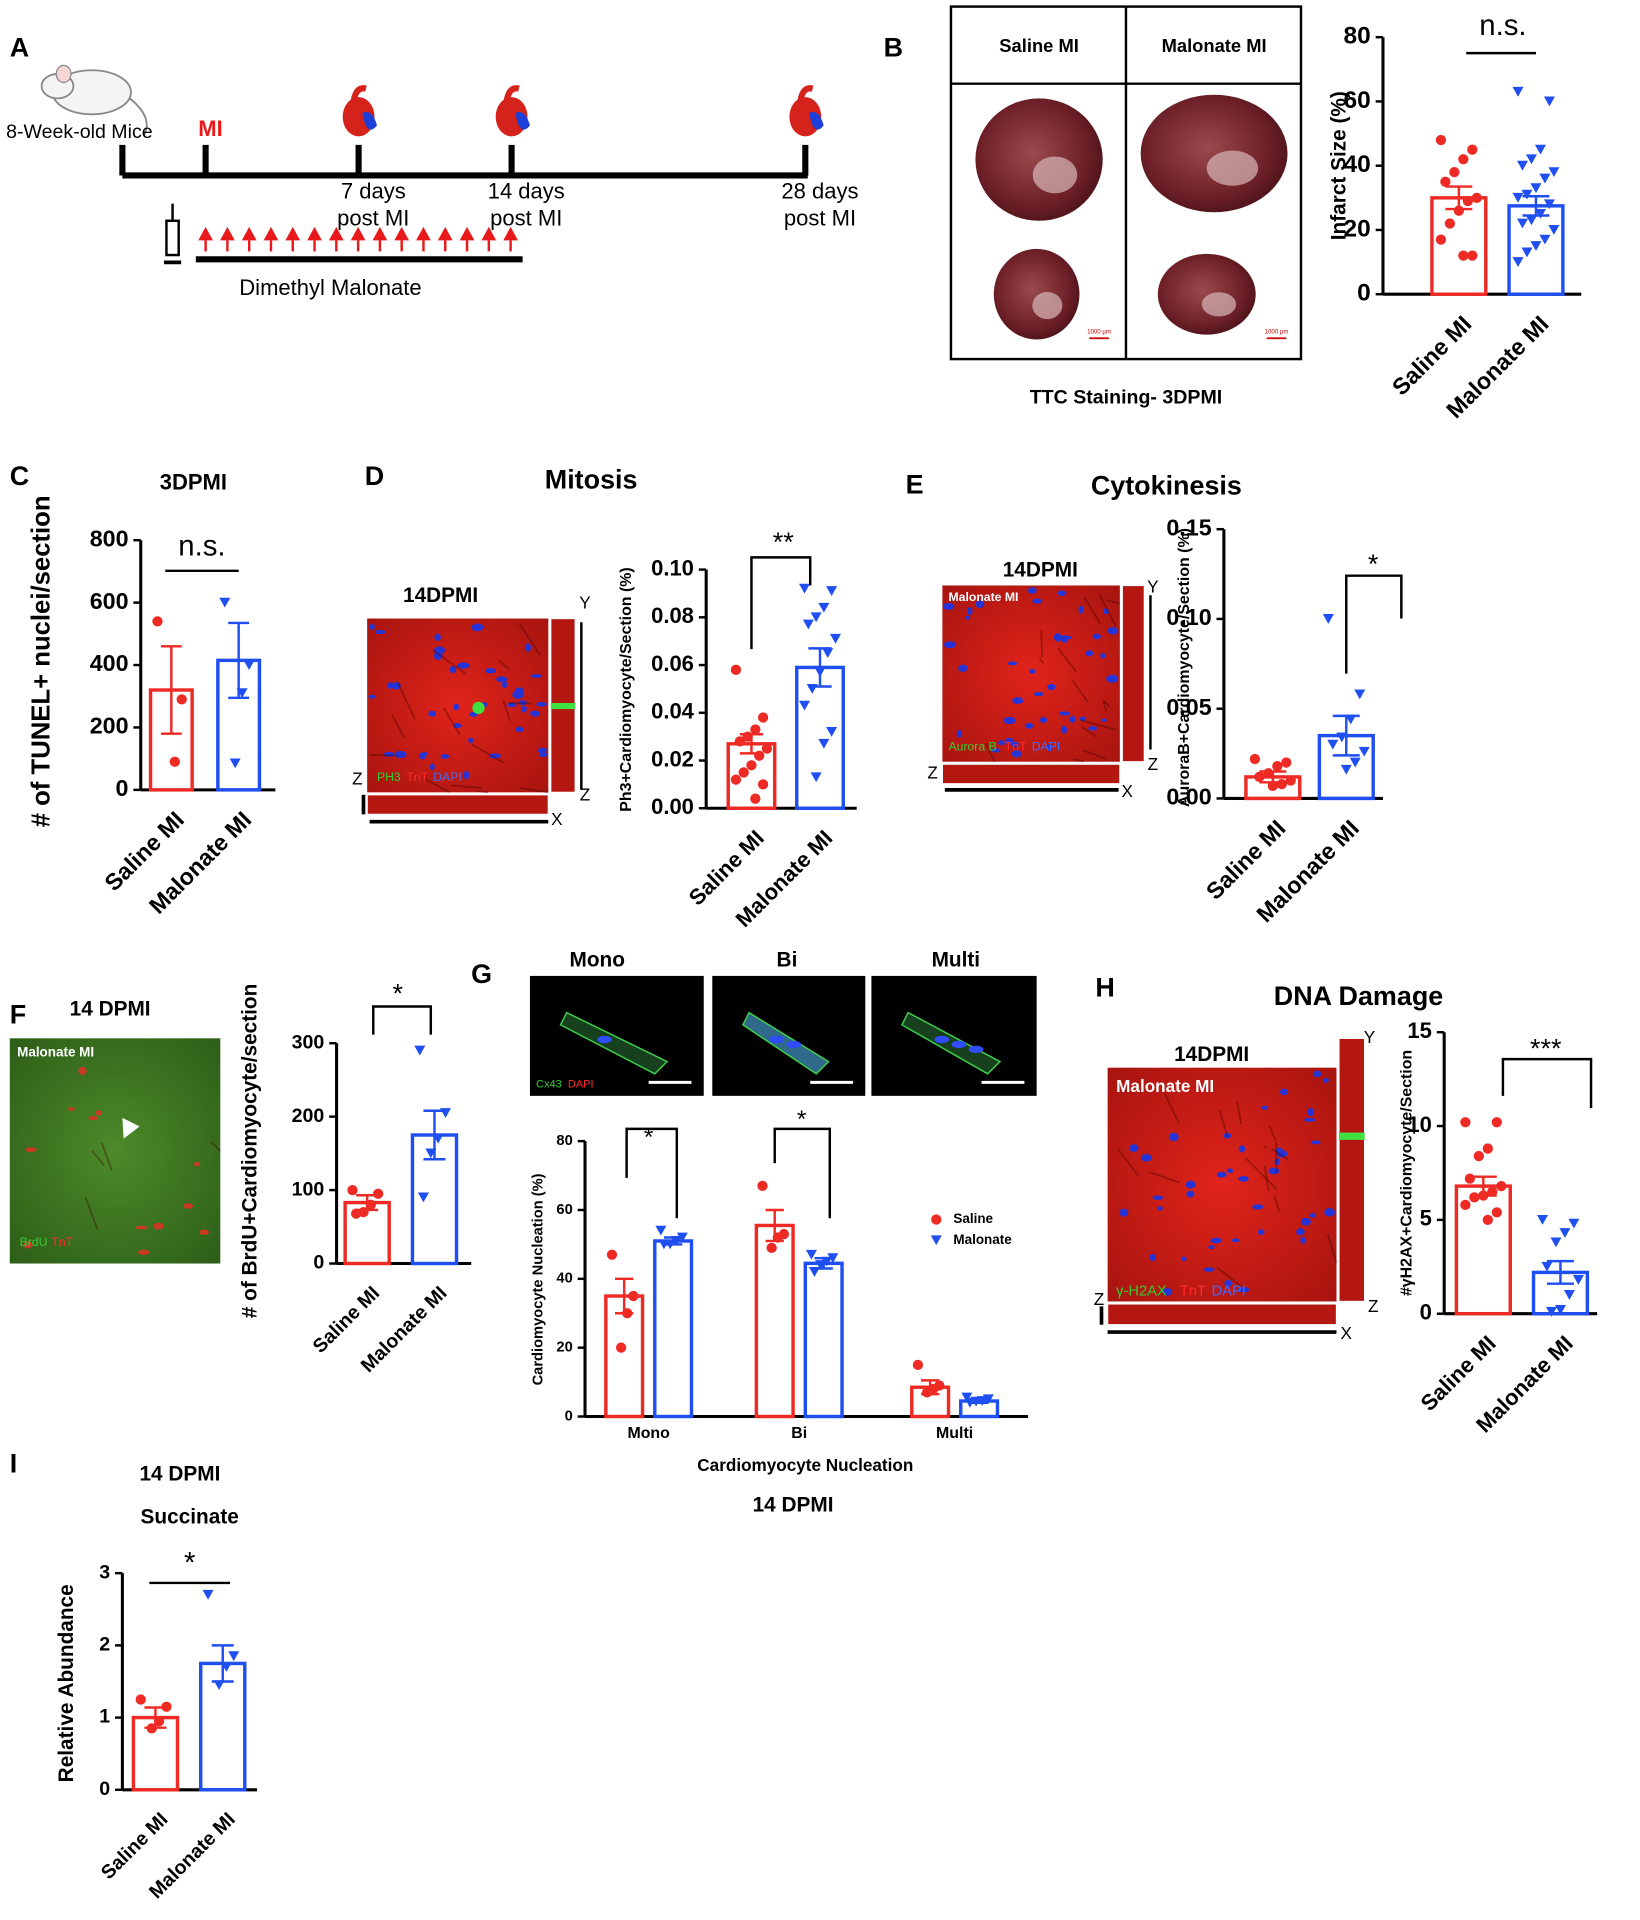 This screenshot has height=1920, width=1640. What do you see at coordinates (249, 1151) in the screenshot?
I see `y-axis-label: # of BrdU+Cardiomyocyte/section` at bounding box center [249, 1151].